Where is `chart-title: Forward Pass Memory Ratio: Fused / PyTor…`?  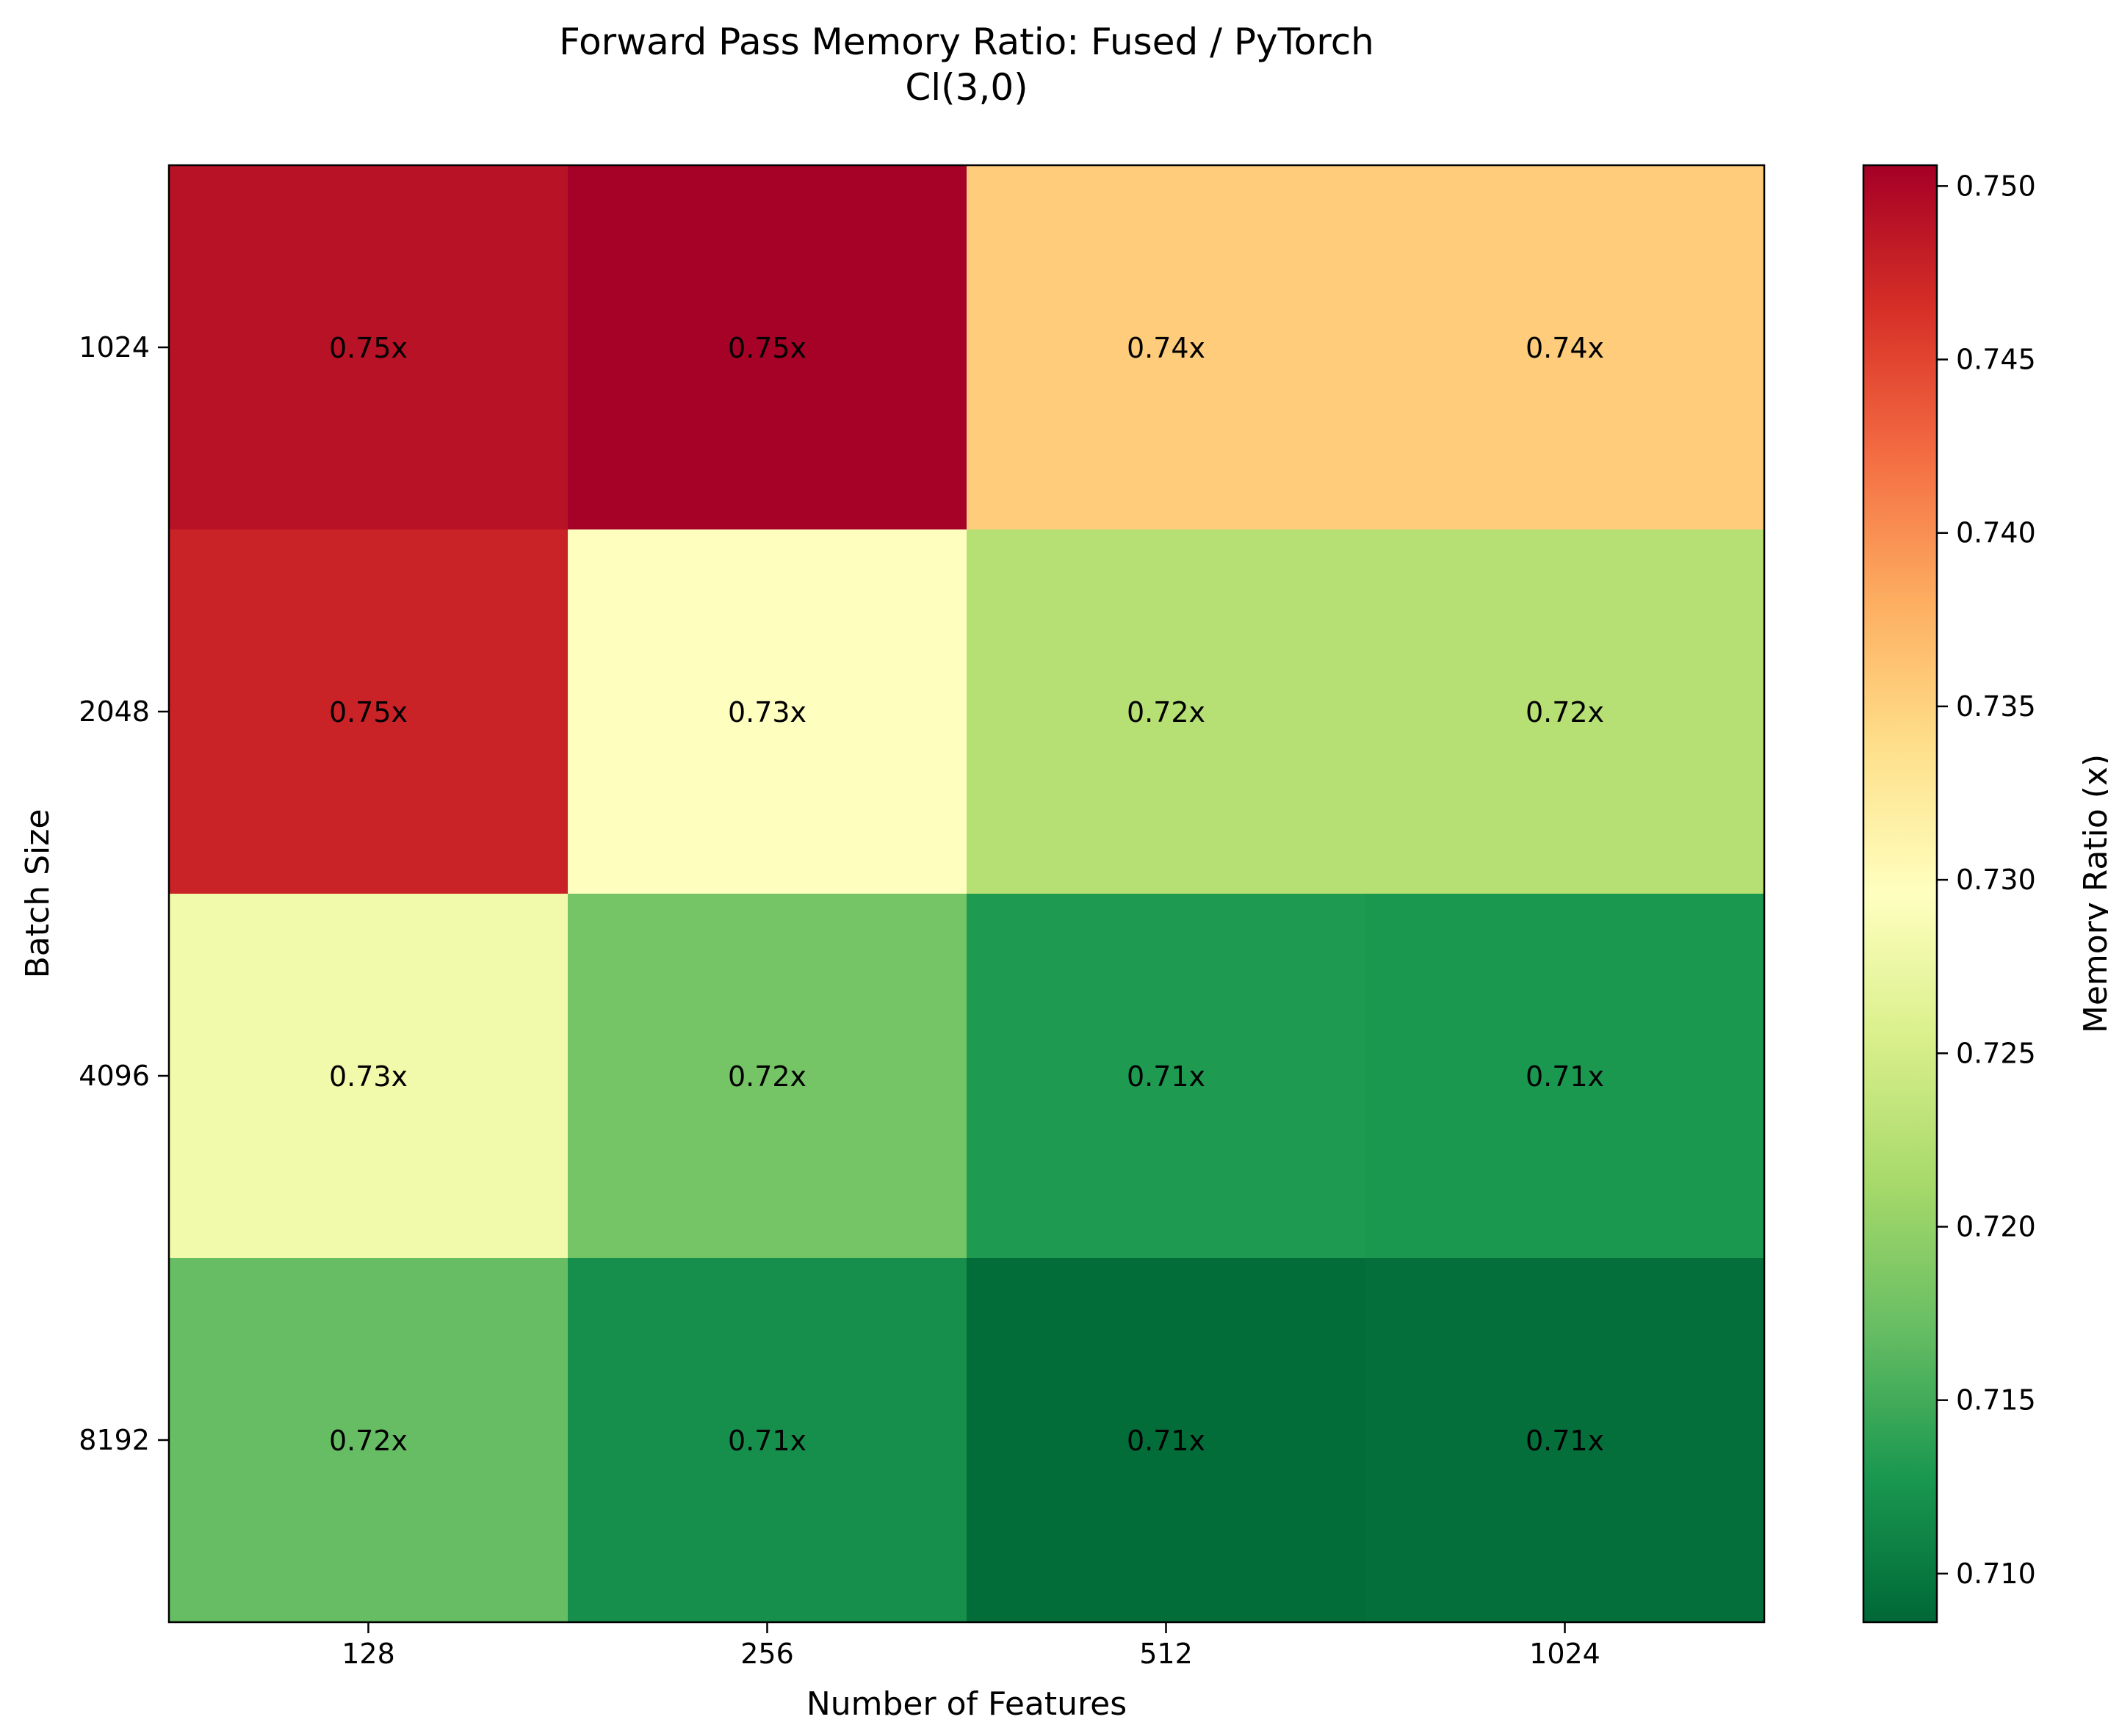
chart-title: Forward Pass Memory Ratio: Fused / PyTor… is located at coordinates (967, 42).